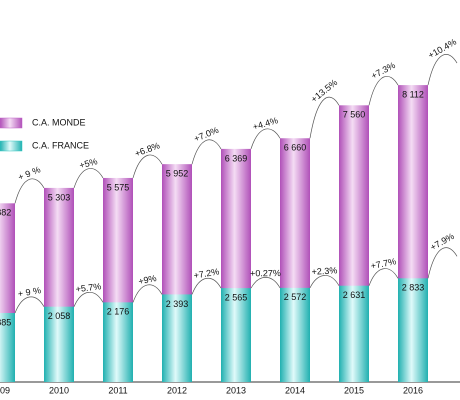 The height and width of the screenshot is (400, 460). Describe the element at coordinates (266, 123) in the screenshot. I see `growth-label: +4.4%` at that location.